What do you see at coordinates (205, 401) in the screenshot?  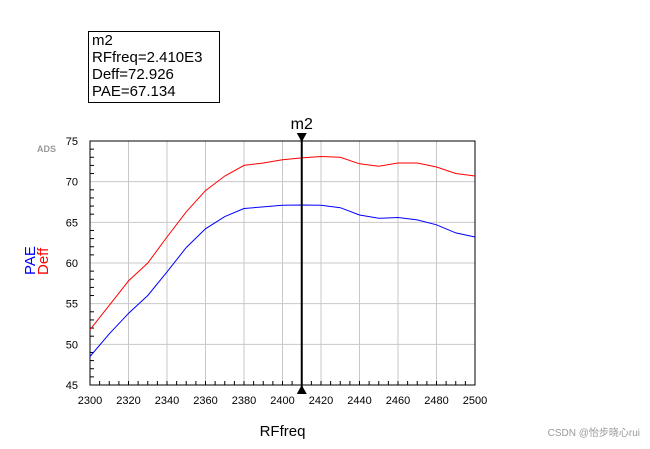 I see `x-tick-label: 2360` at bounding box center [205, 401].